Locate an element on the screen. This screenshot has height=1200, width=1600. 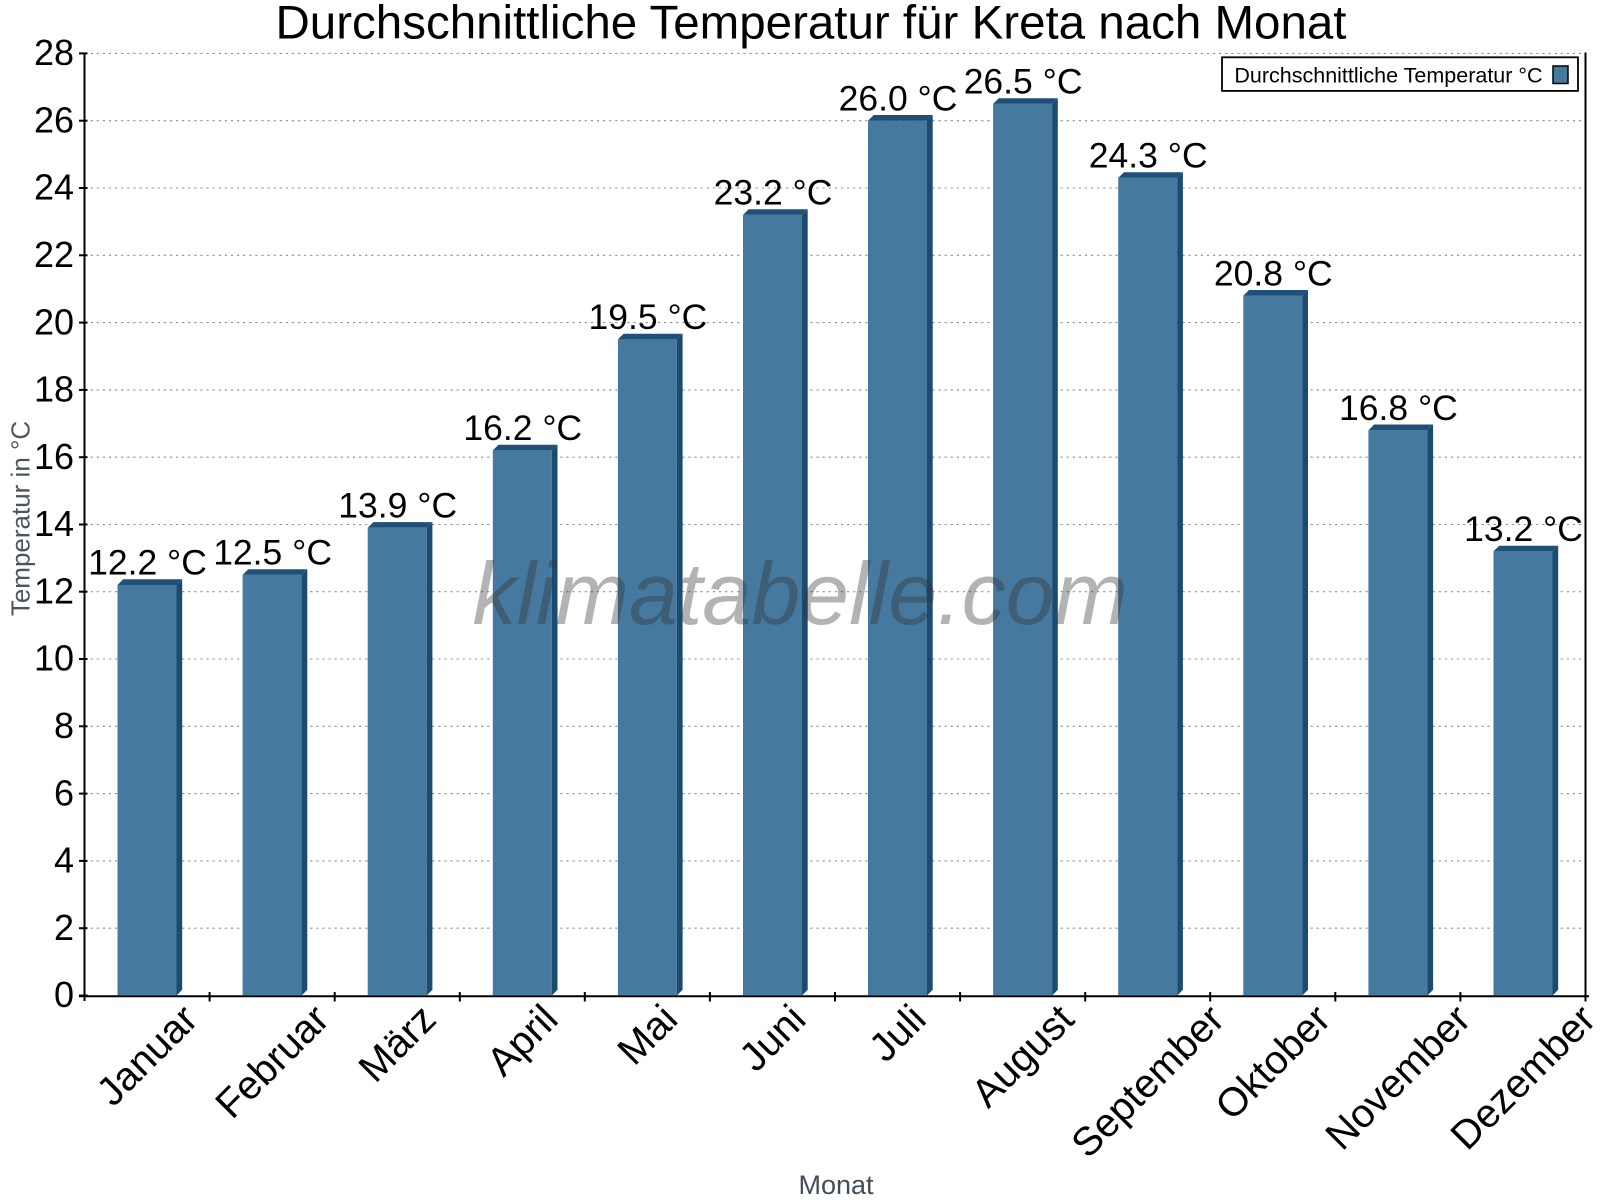
svg-text: klimatabelle.com is located at coordinates (800, 593).